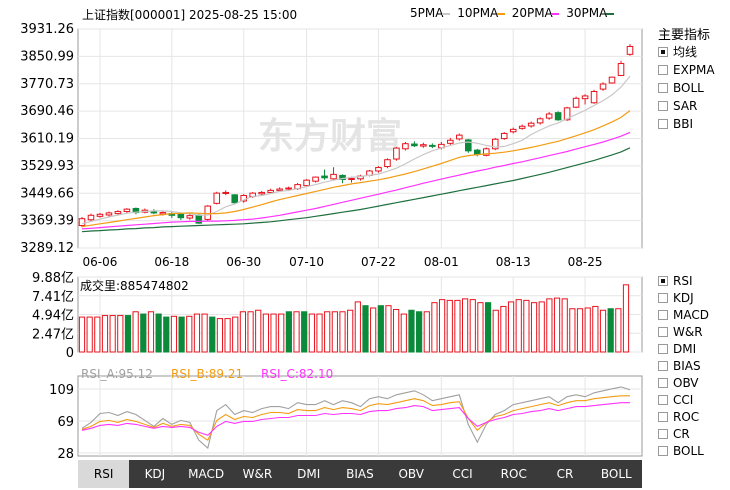  What do you see at coordinates (694, 70) in the screenshot?
I see `indicator-label: EXPMA` at bounding box center [694, 70].